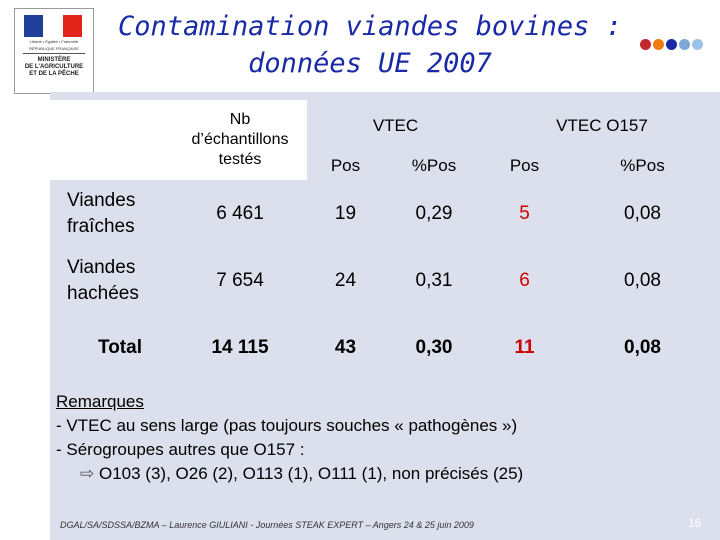 This screenshot has width=720, height=540. I want to click on cell-vtec-pct: 0,31, so click(434, 280).